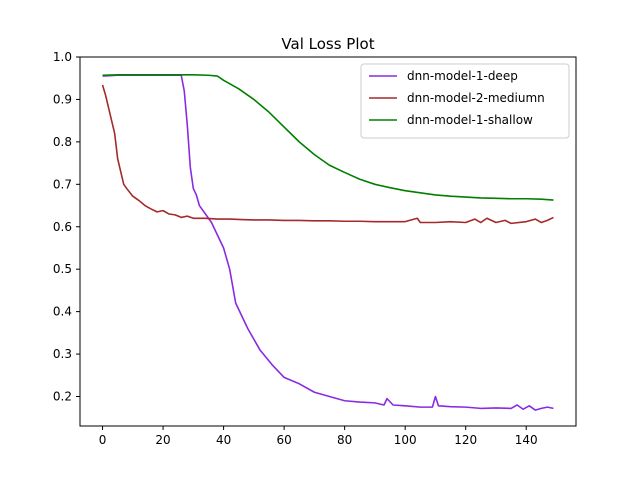  What do you see at coordinates (62, 227) in the screenshot?
I see `y-tick-label: 0.6` at bounding box center [62, 227].